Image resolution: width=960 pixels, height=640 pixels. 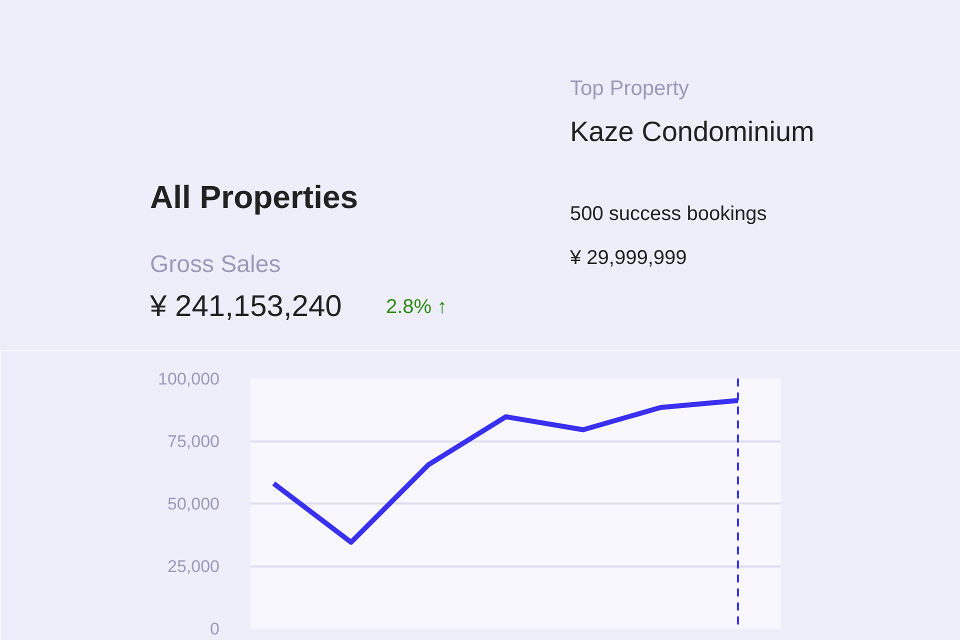 What do you see at coordinates (194, 441) in the screenshot?
I see `y-tick-label: 75,000` at bounding box center [194, 441].